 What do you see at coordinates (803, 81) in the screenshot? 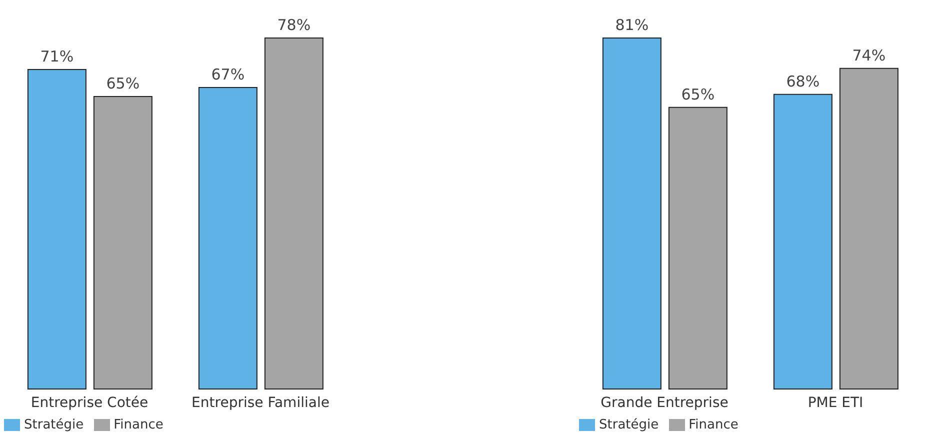
I see `data-label: 68%` at bounding box center [803, 81].